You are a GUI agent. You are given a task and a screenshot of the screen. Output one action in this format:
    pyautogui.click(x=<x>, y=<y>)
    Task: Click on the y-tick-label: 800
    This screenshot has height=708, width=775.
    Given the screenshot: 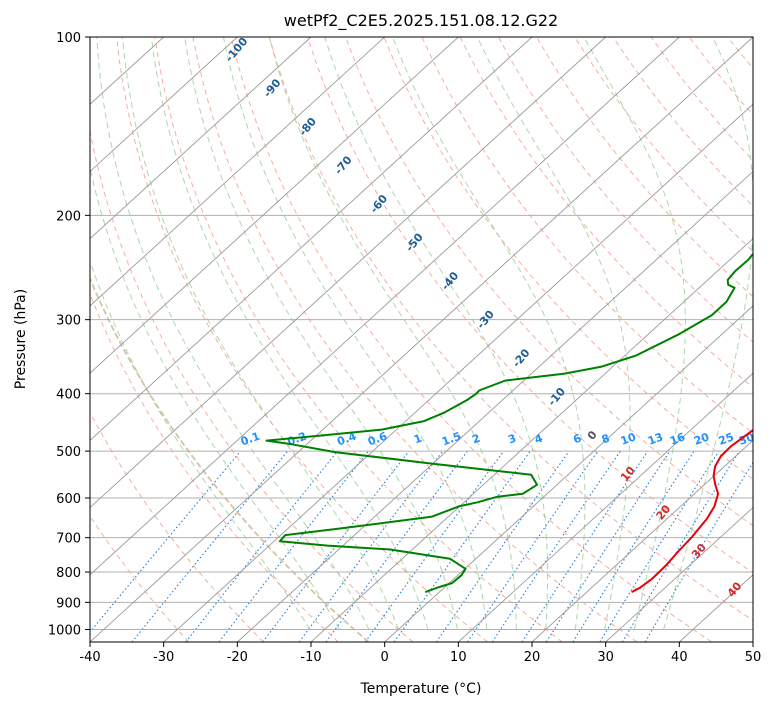 What is the action you would take?
    pyautogui.click(x=68, y=573)
    